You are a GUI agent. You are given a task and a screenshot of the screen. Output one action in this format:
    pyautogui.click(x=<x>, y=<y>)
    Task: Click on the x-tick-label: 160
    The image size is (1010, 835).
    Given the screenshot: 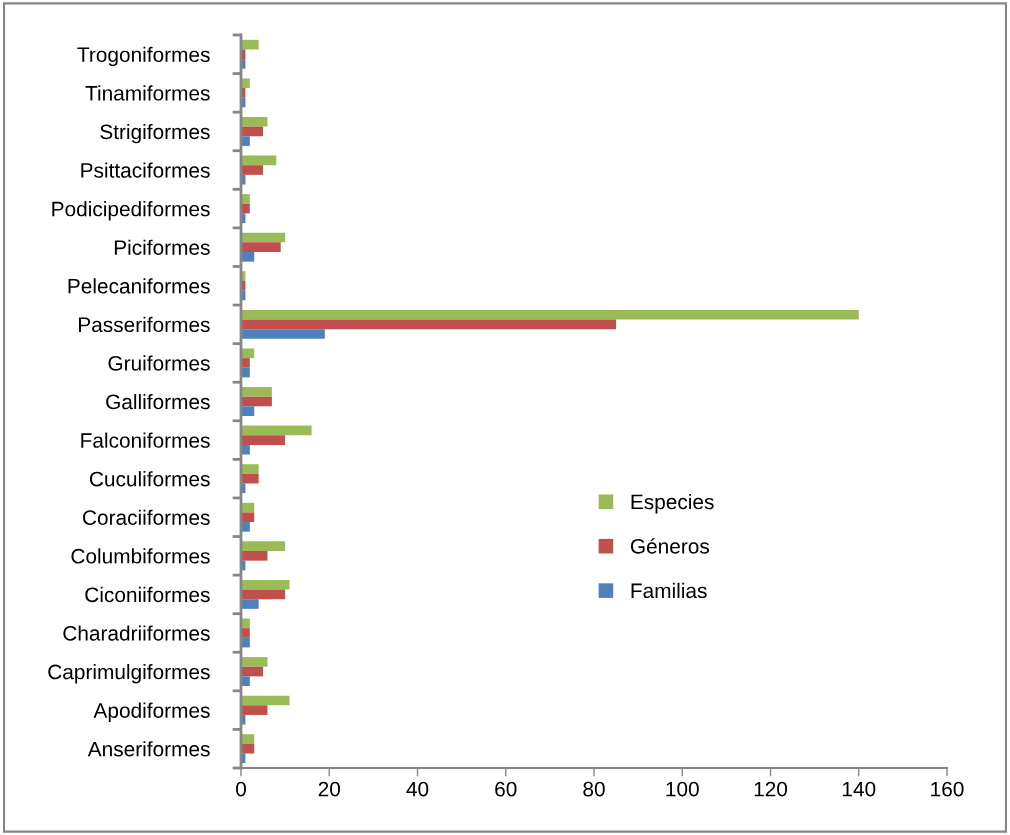 What is the action you would take?
    pyautogui.click(x=947, y=789)
    